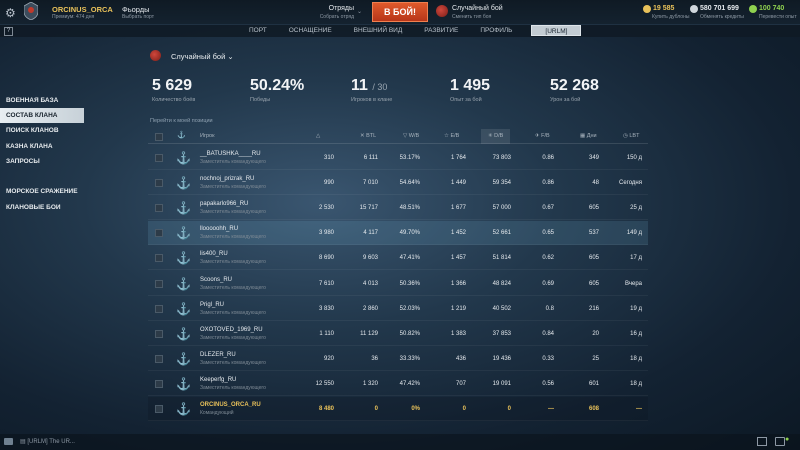 The height and width of the screenshot is (450, 800). Describe the element at coordinates (496, 136) in the screenshot. I see `column-db: ✳ D/B` at that location.